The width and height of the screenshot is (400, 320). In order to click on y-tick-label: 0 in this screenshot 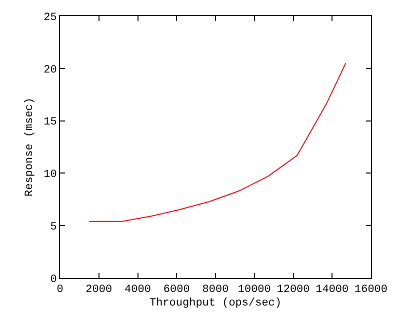, I will do `click(53, 280)`.